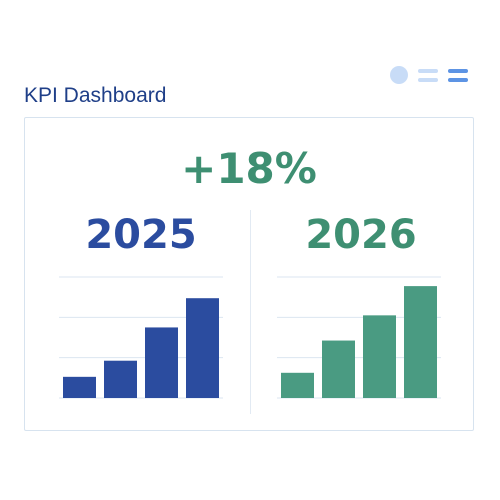 The image size is (500, 500). Describe the element at coordinates (250, 312) in the screenshot. I see `panel-divider` at that location.